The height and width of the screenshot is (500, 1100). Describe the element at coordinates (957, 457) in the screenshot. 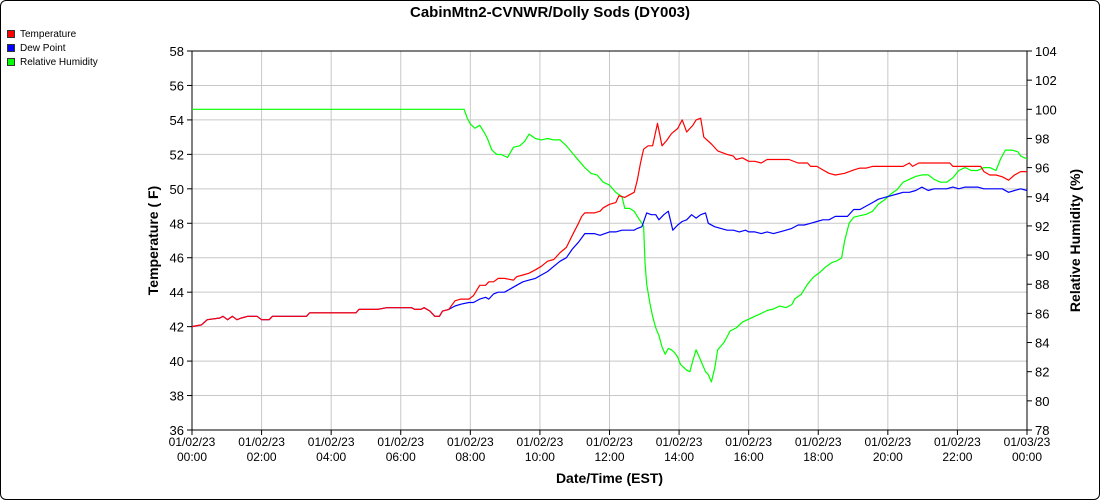

I see `x-tick-label-time: 22:00` at that location.